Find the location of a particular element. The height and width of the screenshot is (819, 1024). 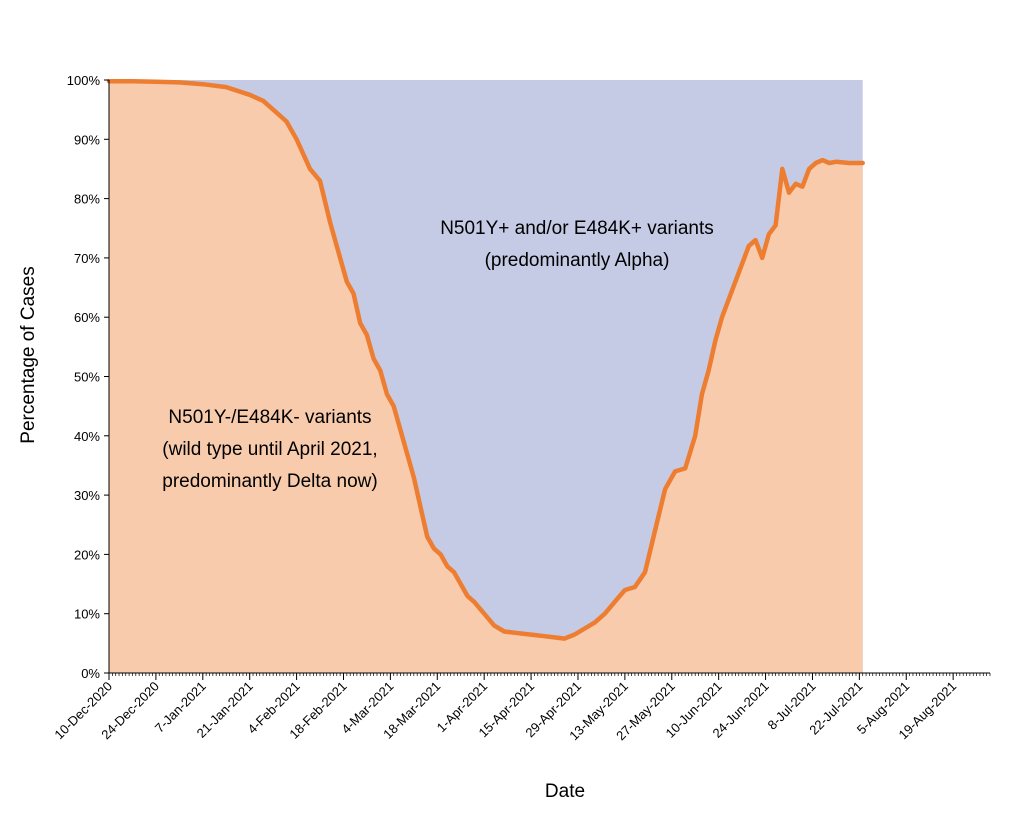

y-tick-label: 90% is located at coordinates (87, 139).